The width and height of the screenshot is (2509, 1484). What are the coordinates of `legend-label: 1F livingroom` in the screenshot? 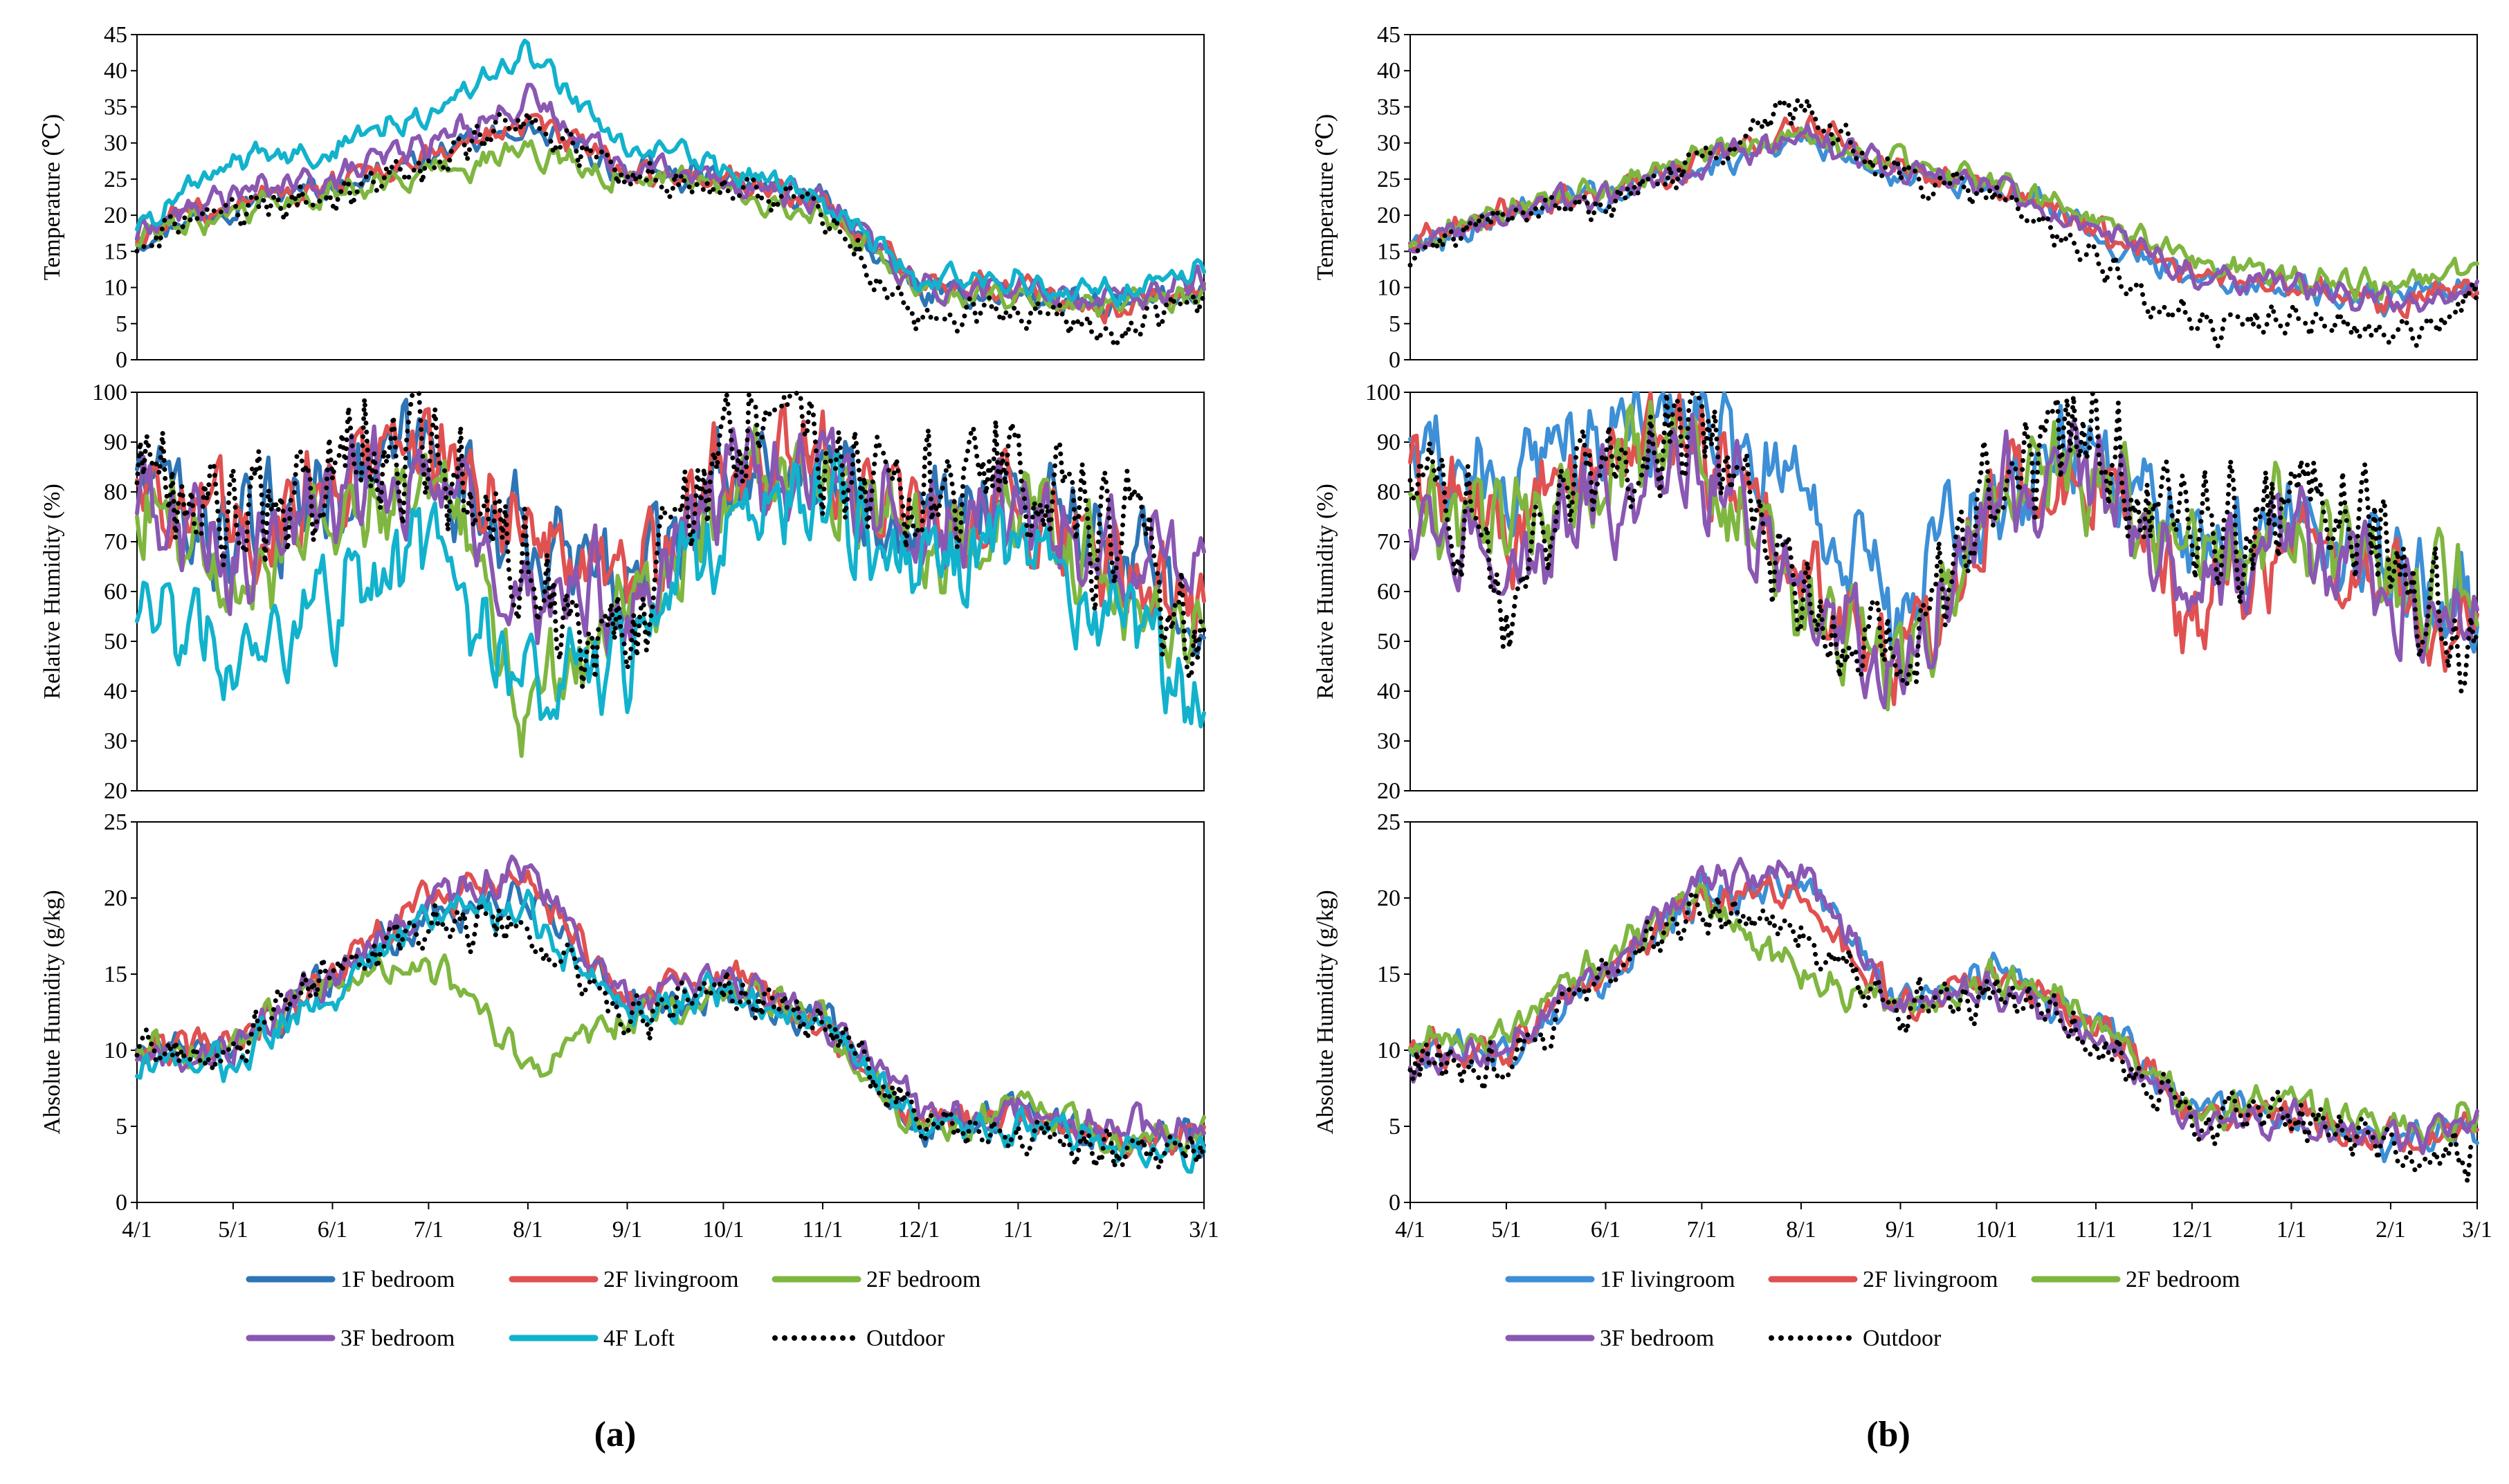 It's located at (1667, 1279).